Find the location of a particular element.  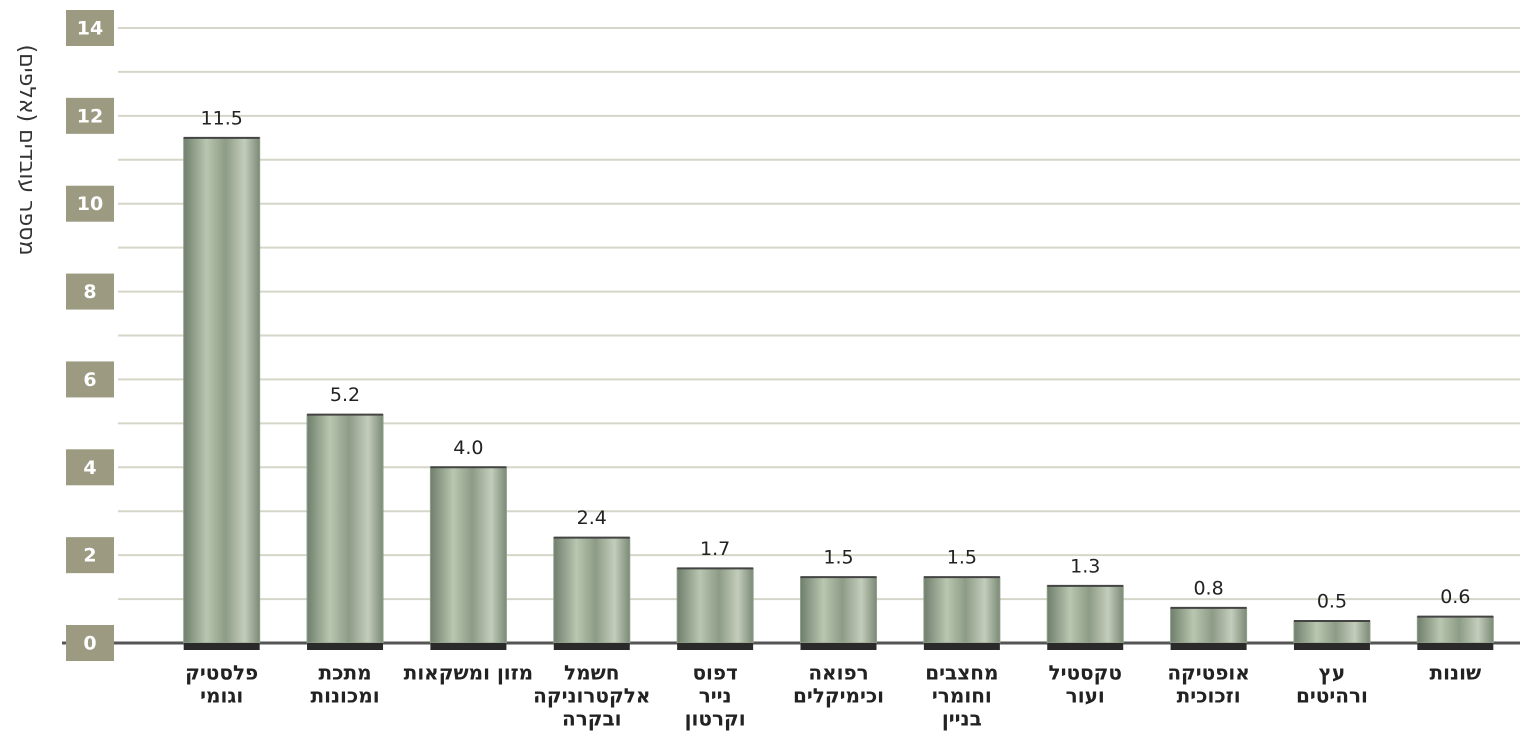

value-label: 4.0 is located at coordinates (468, 448).